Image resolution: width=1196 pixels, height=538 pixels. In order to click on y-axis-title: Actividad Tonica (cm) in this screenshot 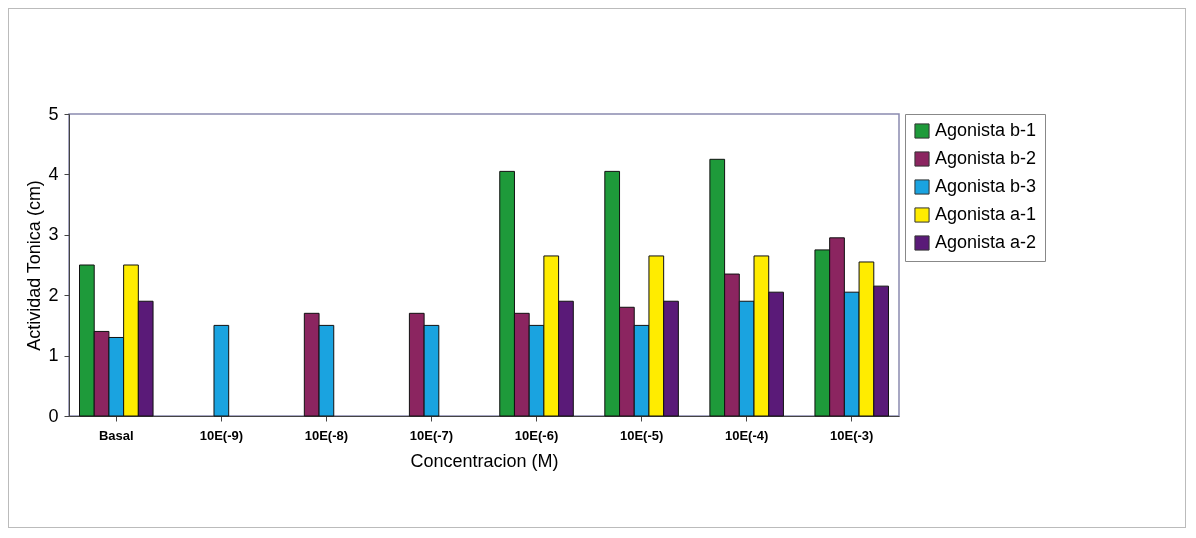, I will do `click(34, 265)`.